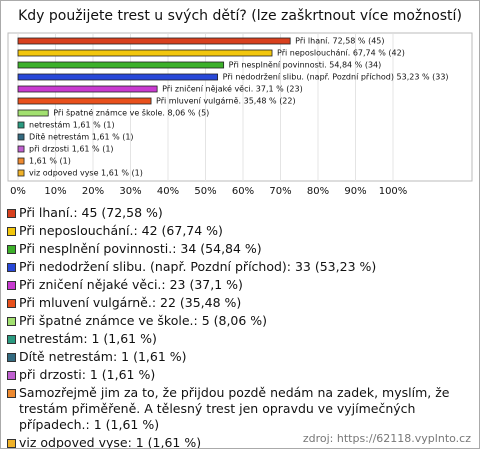 The image size is (480, 449). I want to click on legend-label: Při neposlouchání.: 42 (67,74 %), so click(121, 230).